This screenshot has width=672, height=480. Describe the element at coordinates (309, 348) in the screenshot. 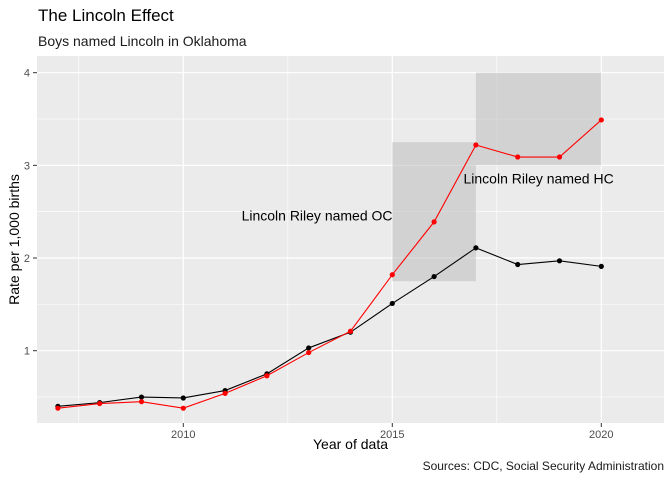

I see `data-point-s1-2013` at that location.